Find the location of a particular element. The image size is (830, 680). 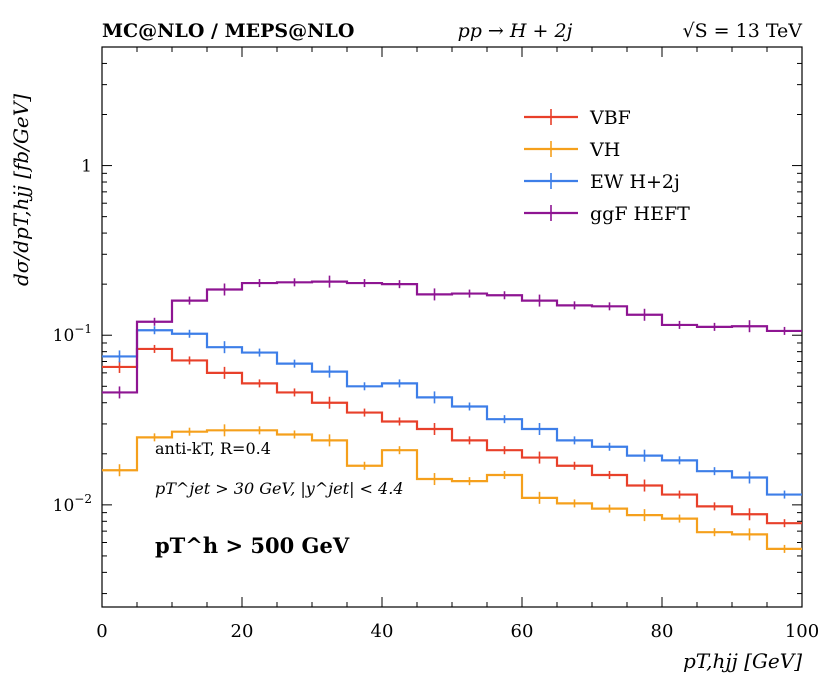

y-axis-label: dσ/dpT,hjj [fb/GeV] is located at coordinates (21, 190).